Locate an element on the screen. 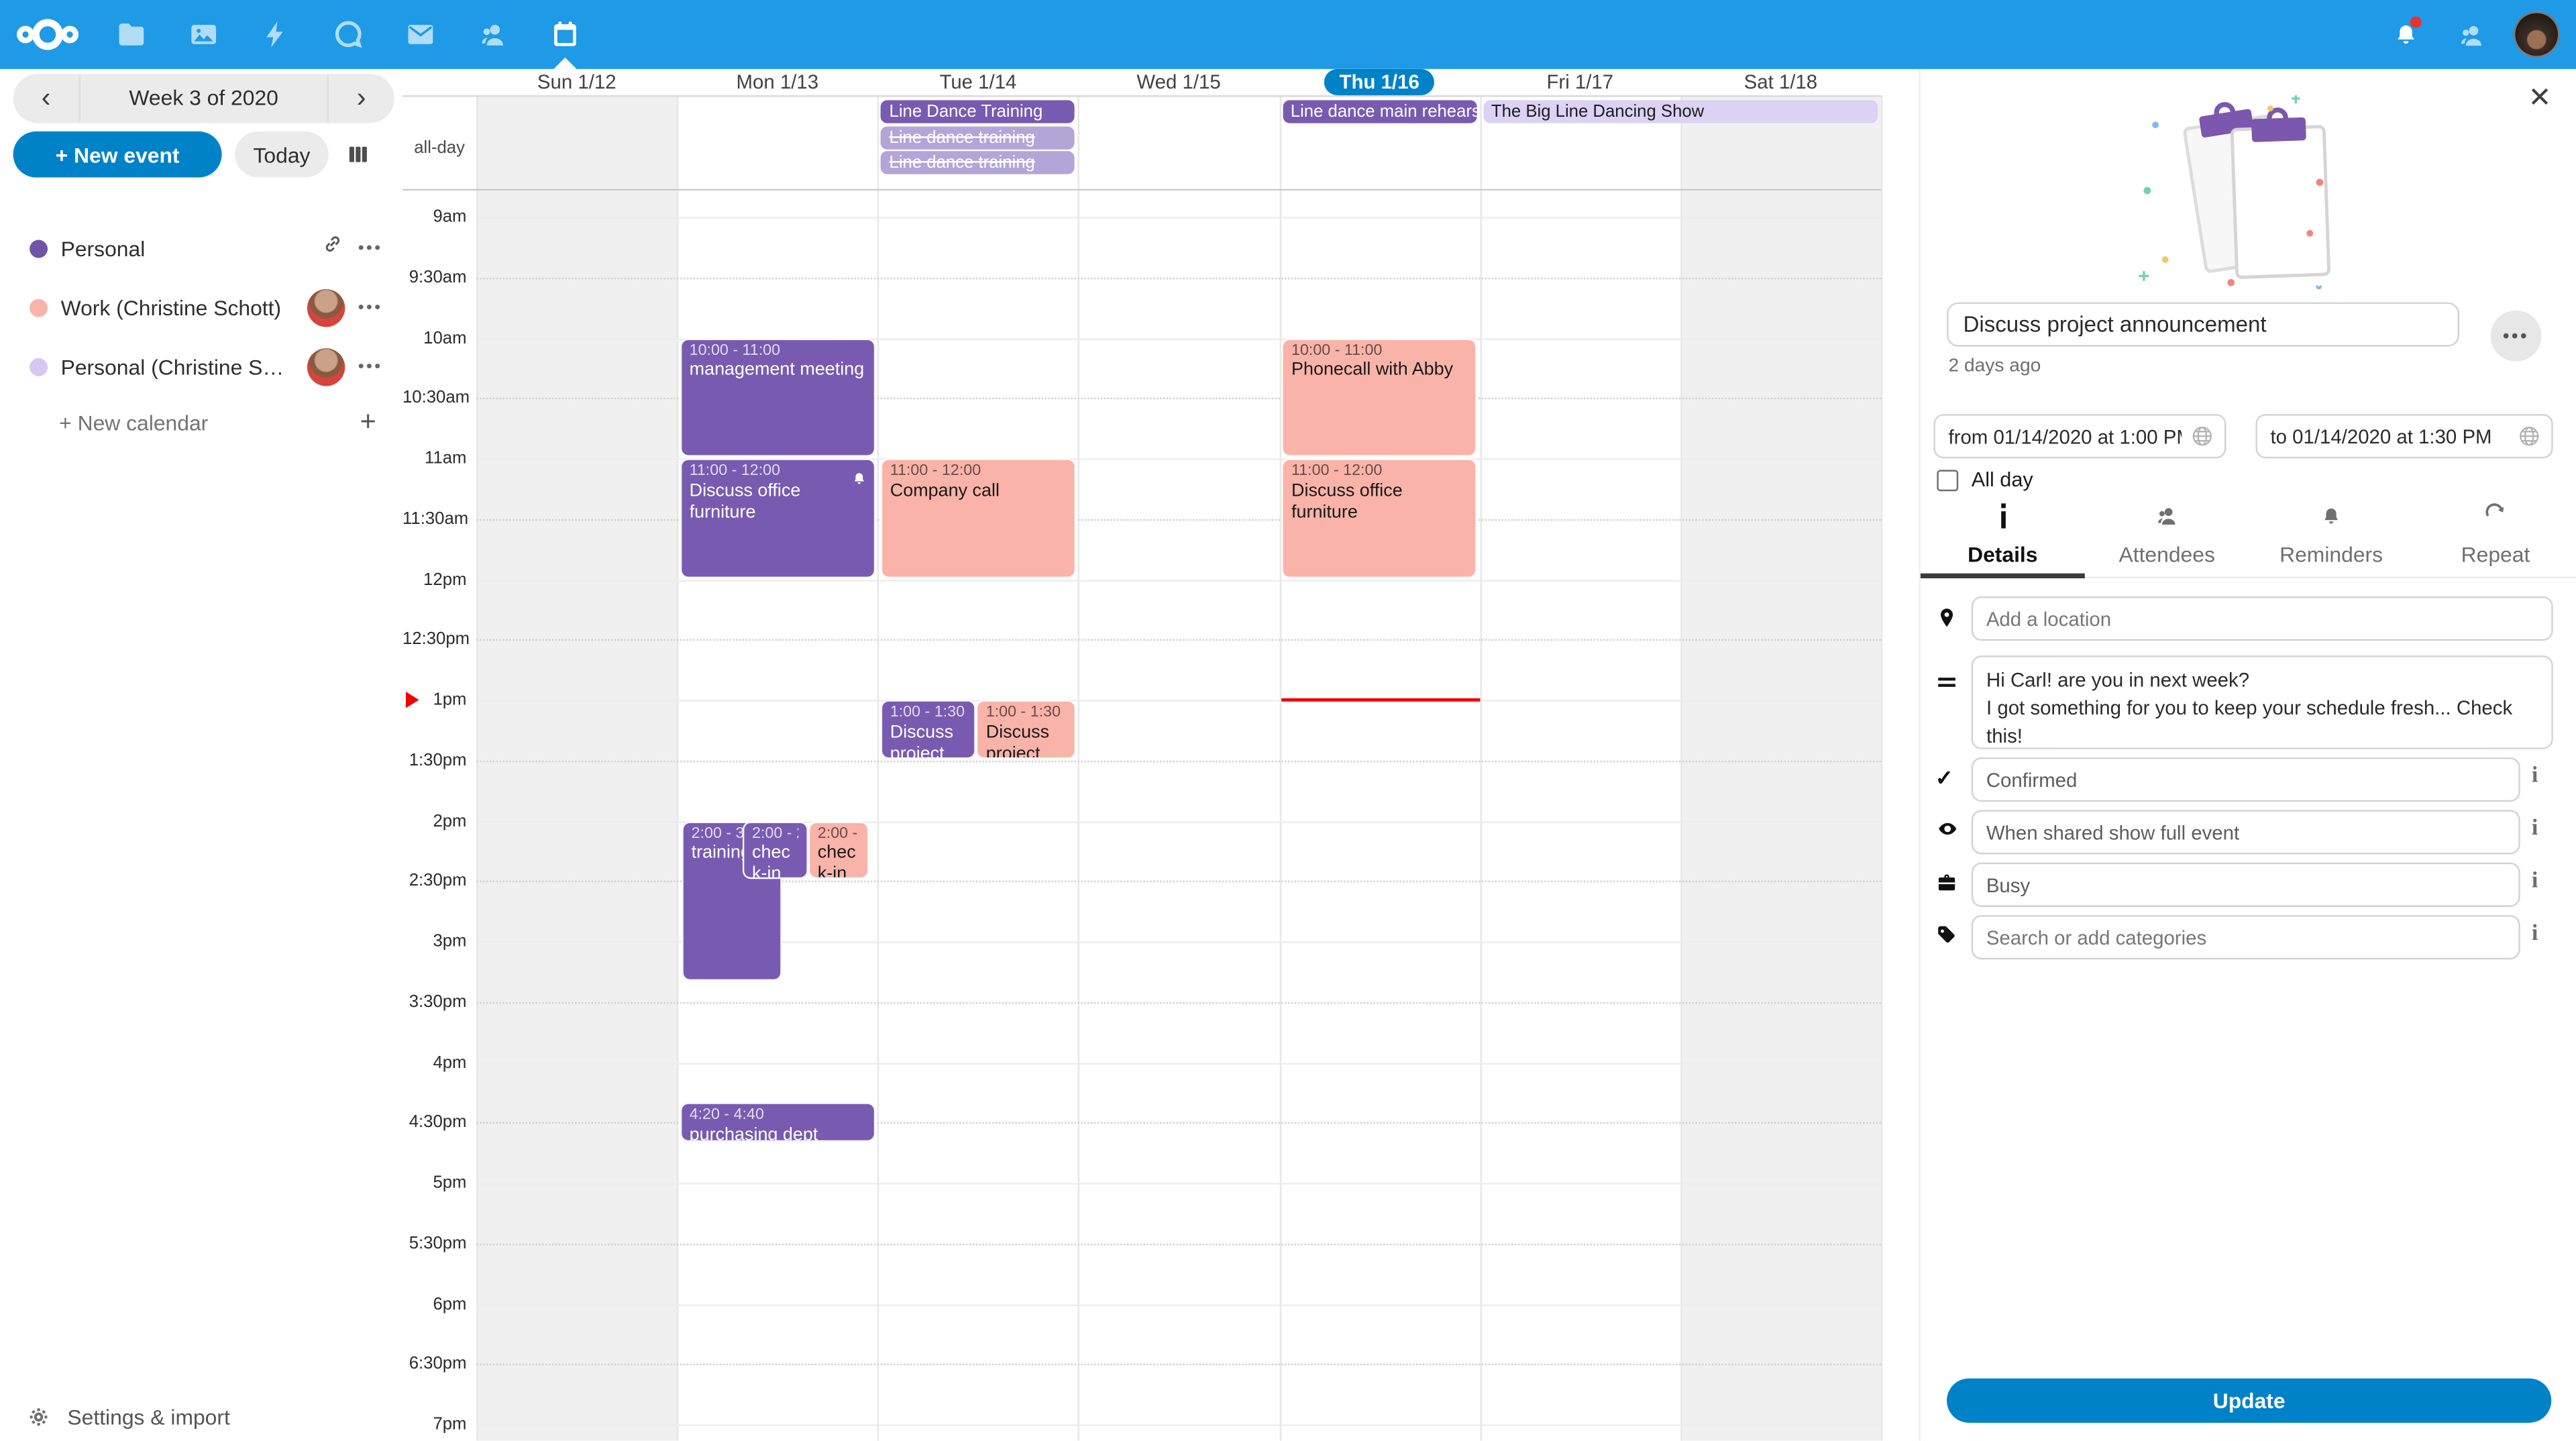 The height and width of the screenshot is (1441, 2576). day-header: Mon 1/13 is located at coordinates (777, 82).